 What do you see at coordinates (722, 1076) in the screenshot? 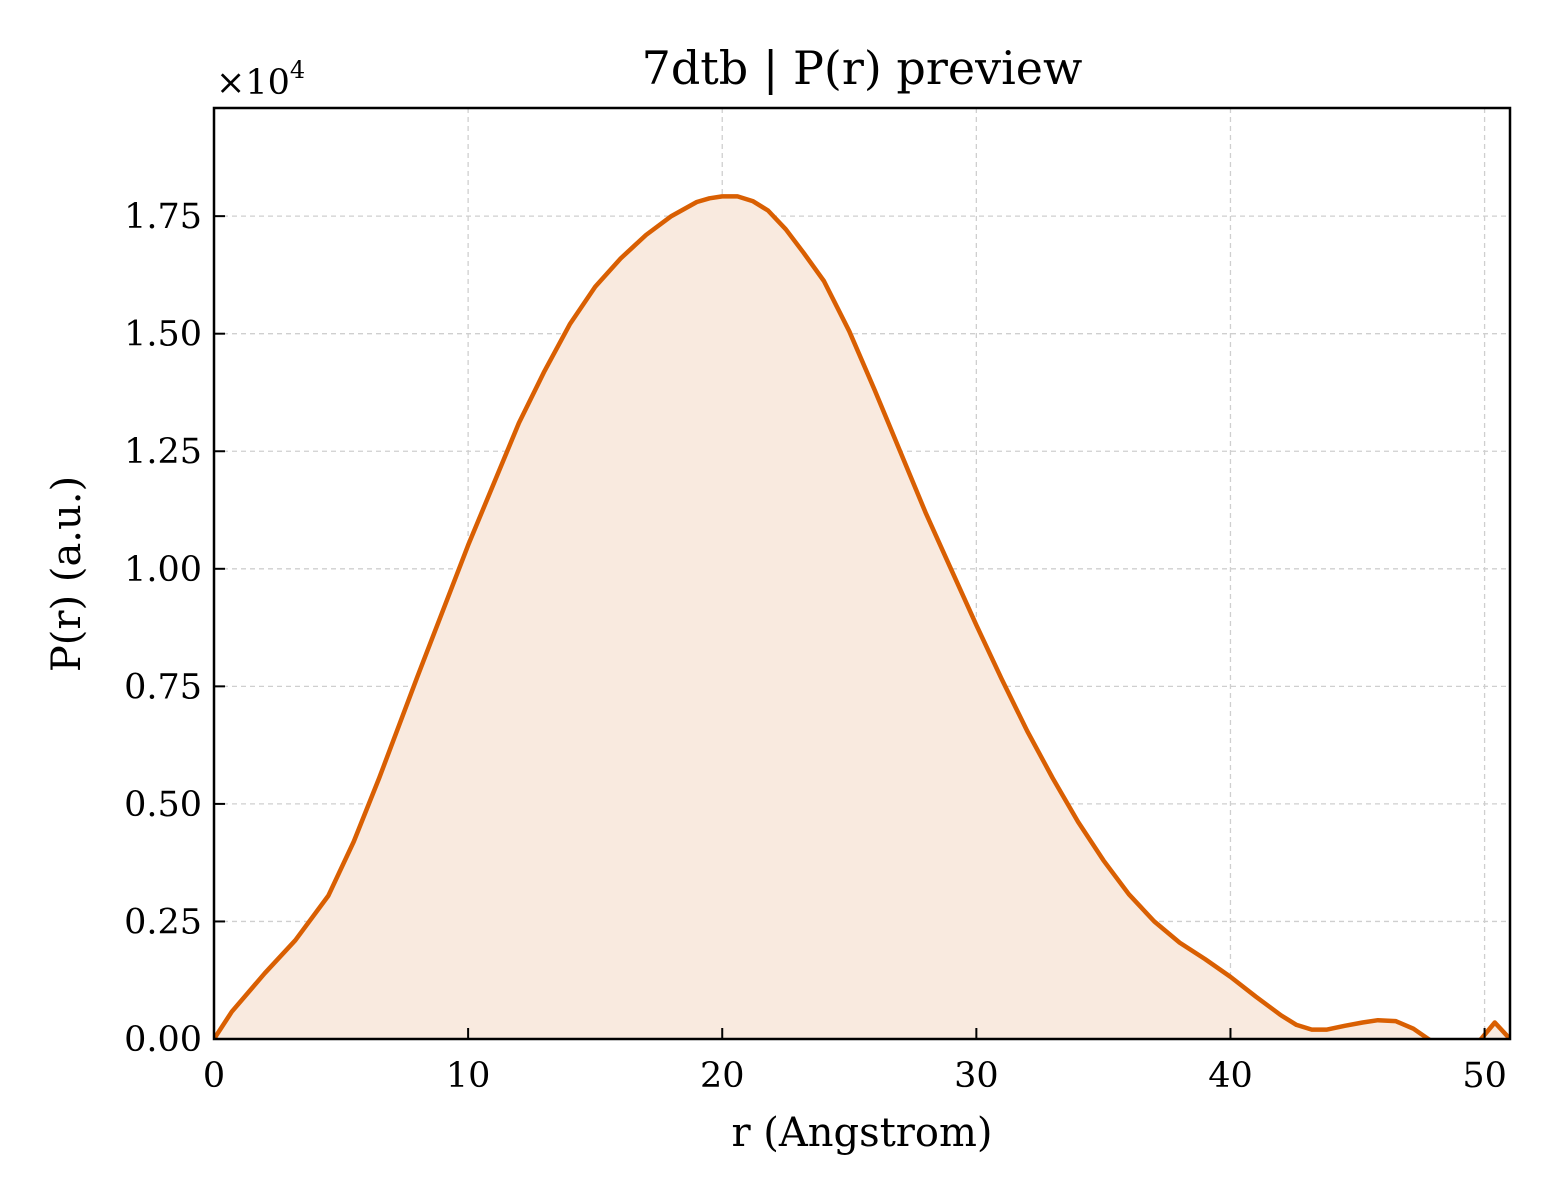
I see `x-tick-label: 20` at bounding box center [722, 1076].